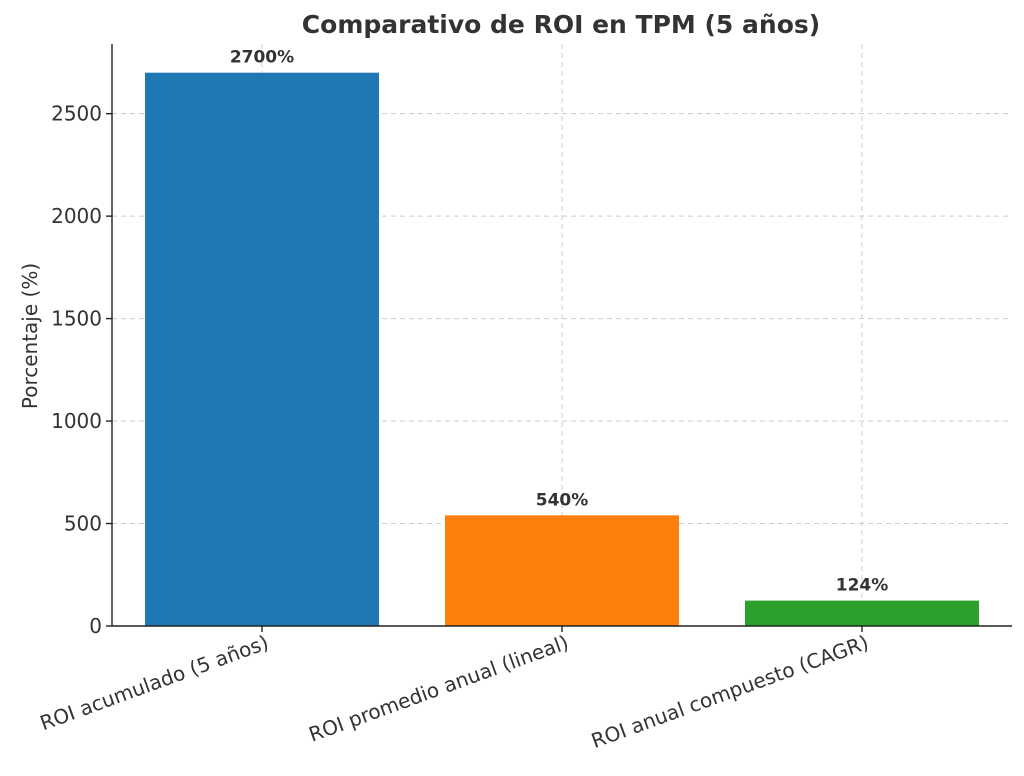 The height and width of the screenshot is (776, 1024). I want to click on bar-value-label: 540%, so click(562, 500).